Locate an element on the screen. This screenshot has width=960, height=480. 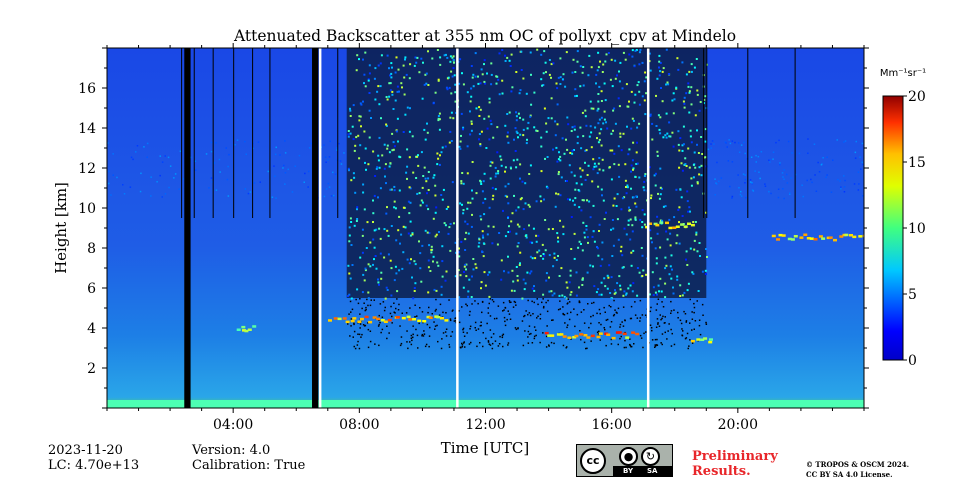
y-tick-label: 2 is located at coordinates (91, 369).